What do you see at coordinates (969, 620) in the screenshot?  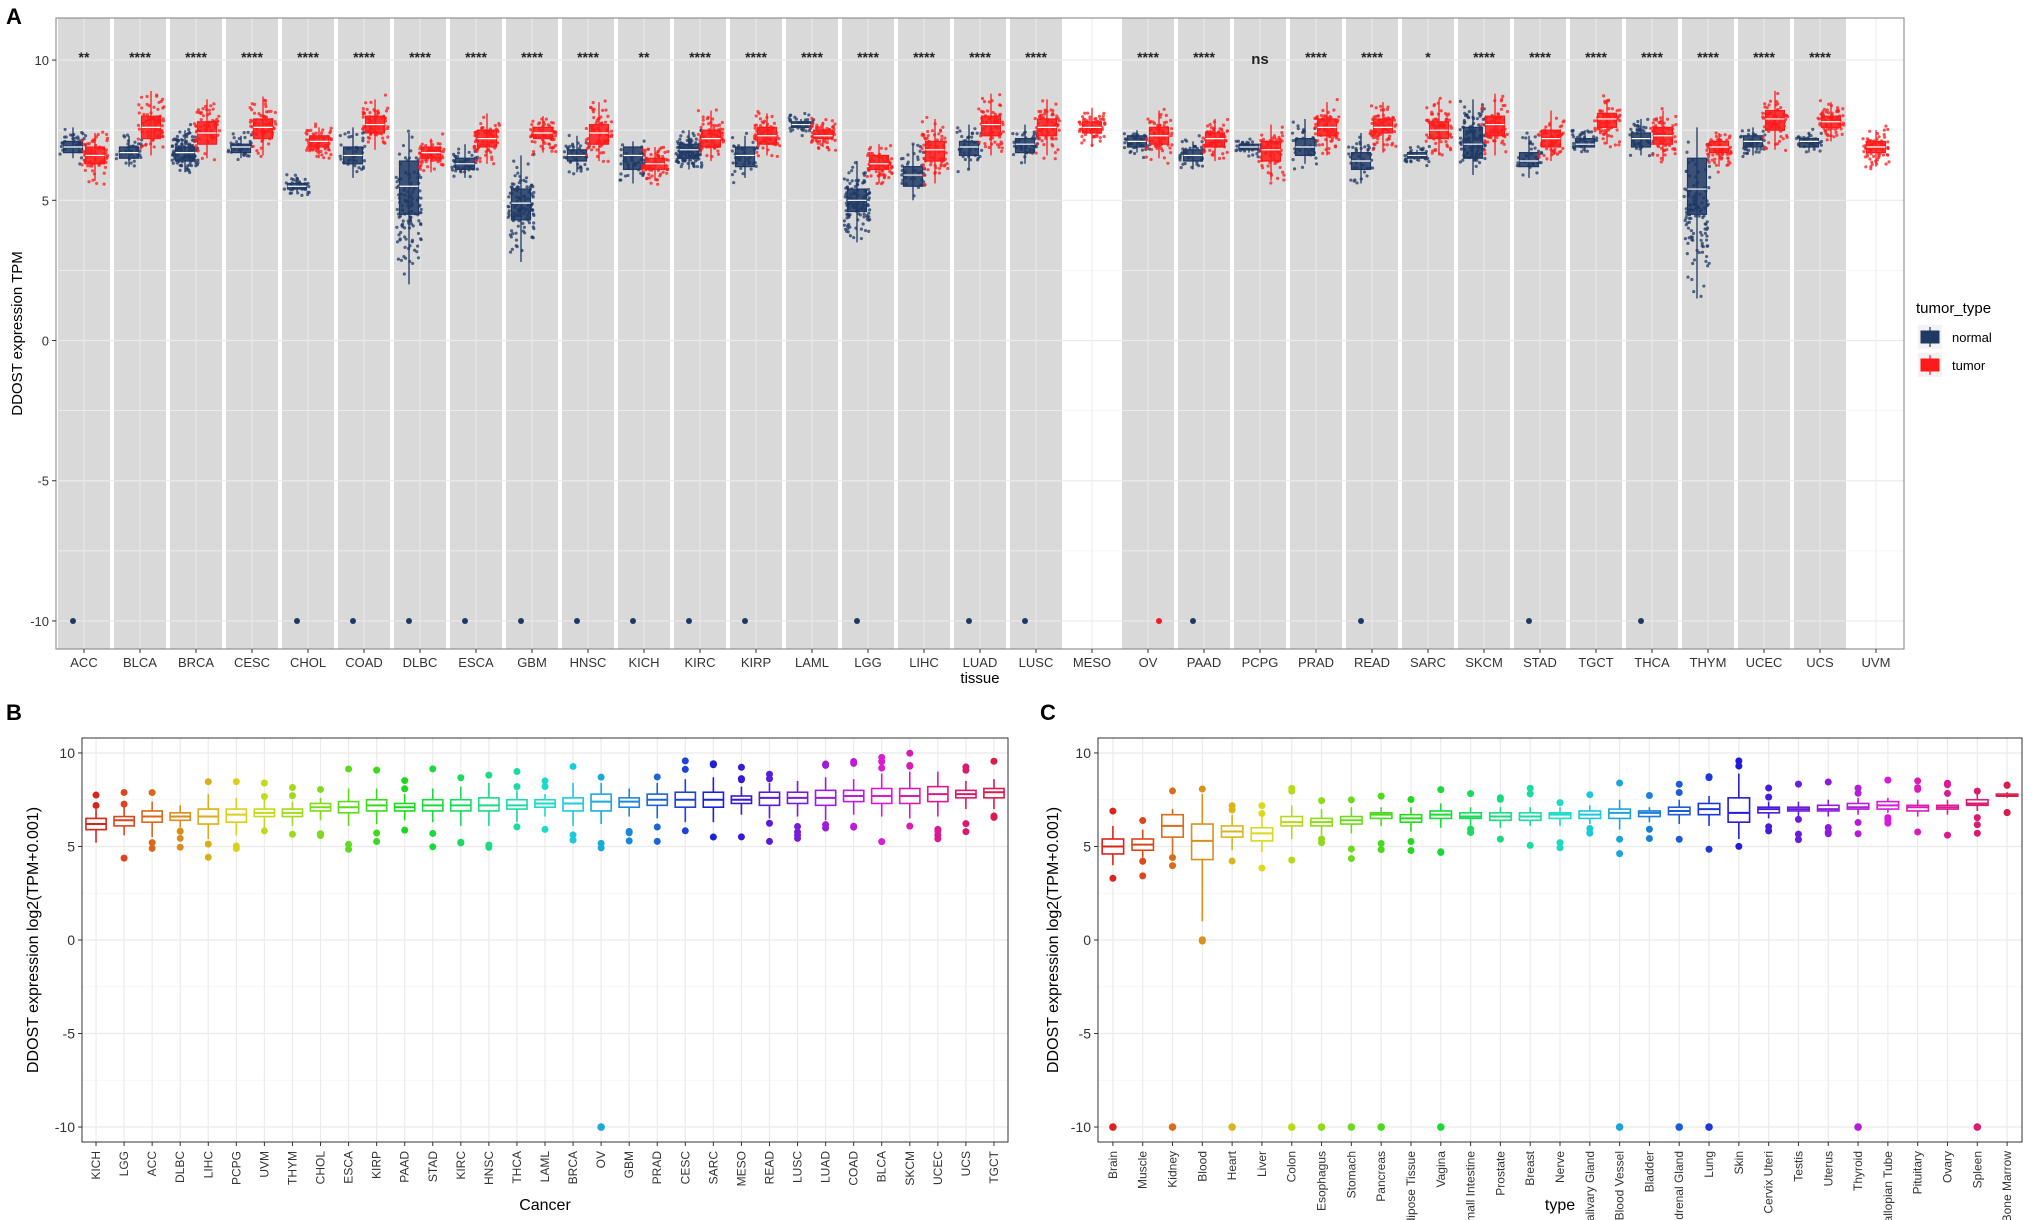 I see `low-outlier-point` at bounding box center [969, 620].